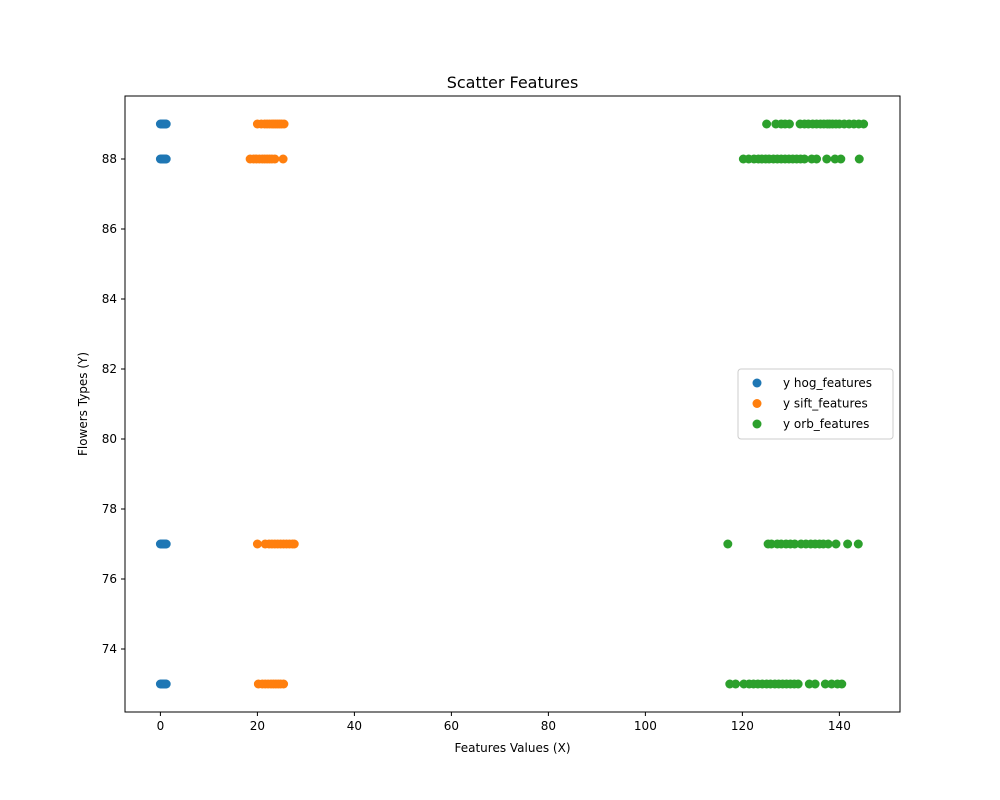  Describe the element at coordinates (109, 509) in the screenshot. I see `y-tick-label-2: 78` at that location.